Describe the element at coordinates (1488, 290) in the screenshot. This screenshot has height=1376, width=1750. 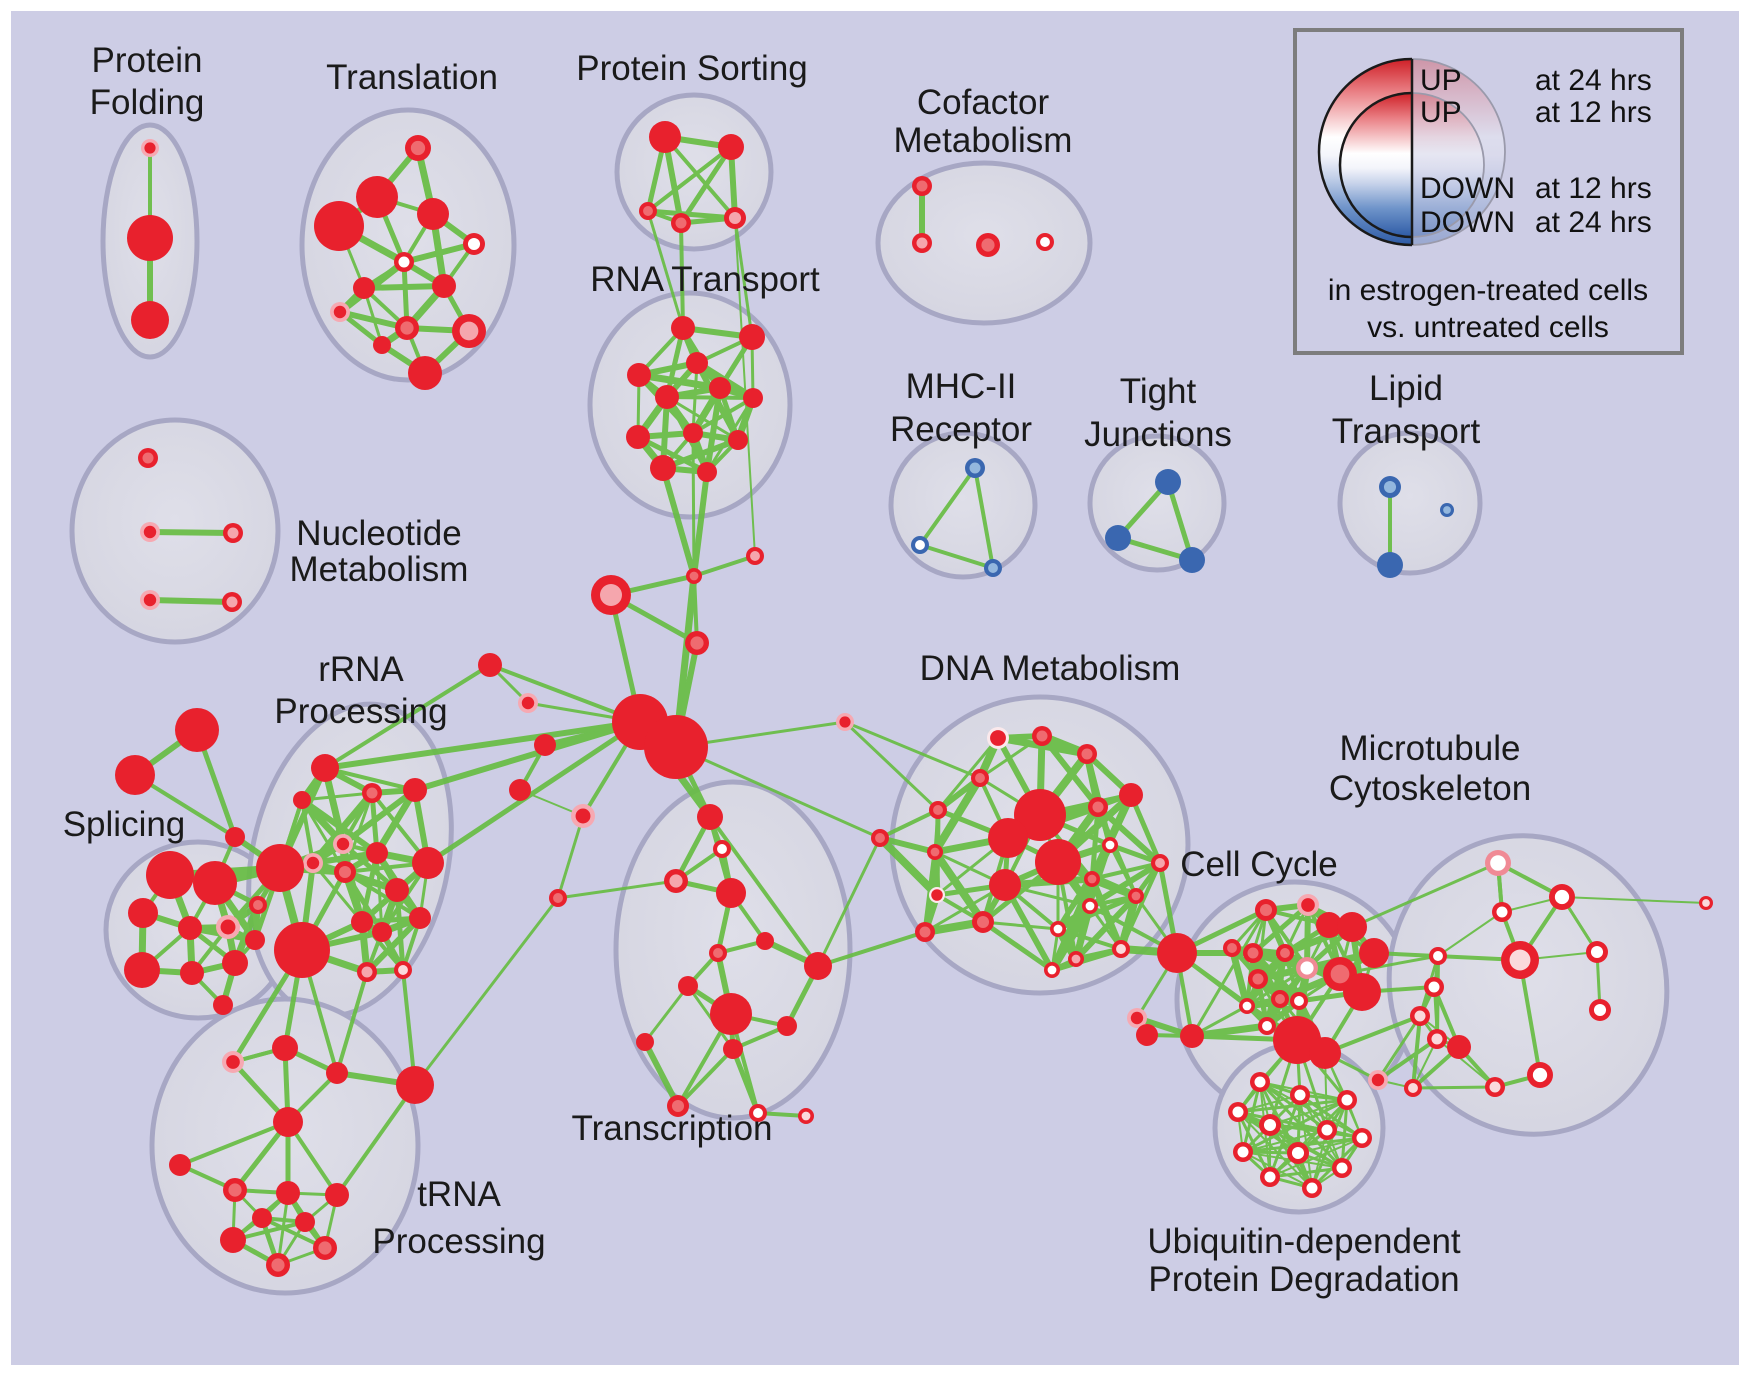
I see `legend-note-line-0: in estrogen-treated cells` at that location.